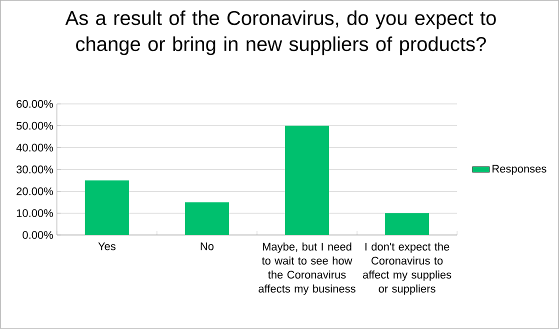  I want to click on chart-title: As a result of the Coronavirus, do you expect to change or bring in new suppliers of products?, so click(280, 33).